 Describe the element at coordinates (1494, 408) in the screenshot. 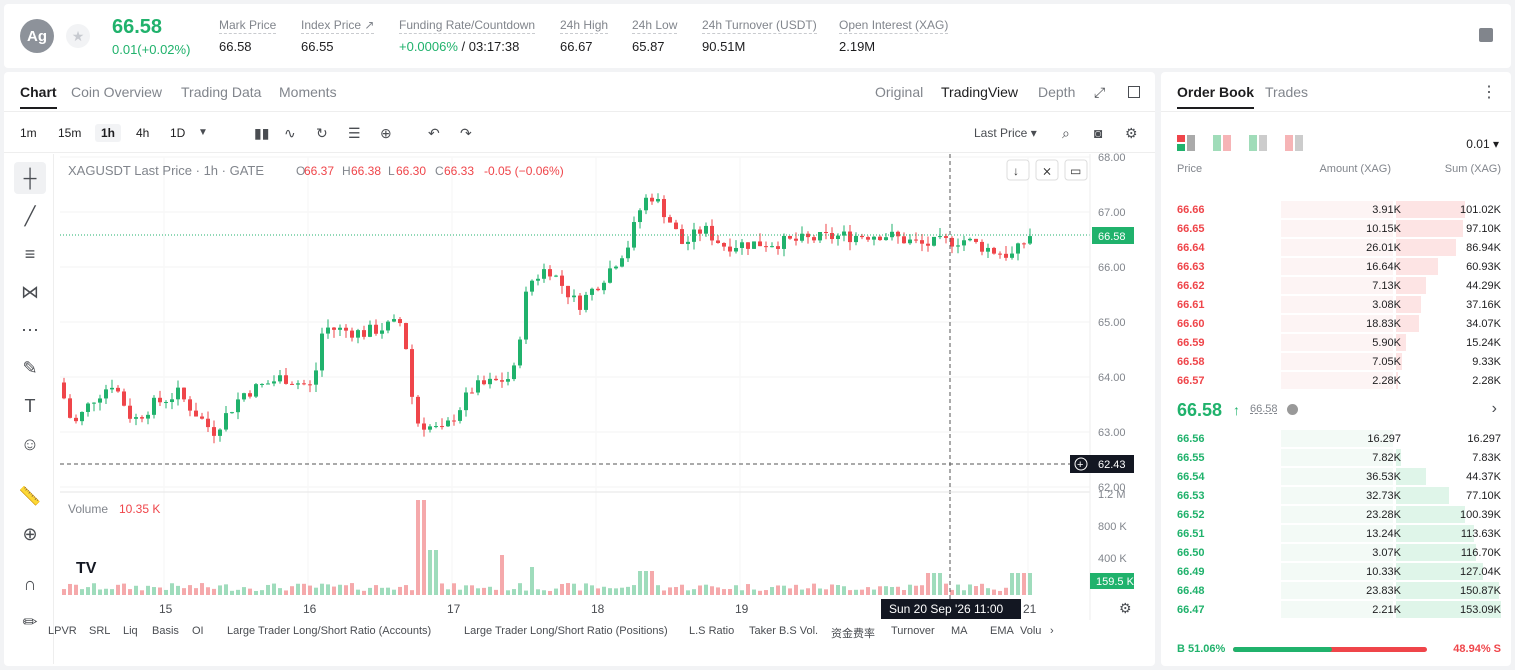

I see `chevron-right-icon: ›` at that location.